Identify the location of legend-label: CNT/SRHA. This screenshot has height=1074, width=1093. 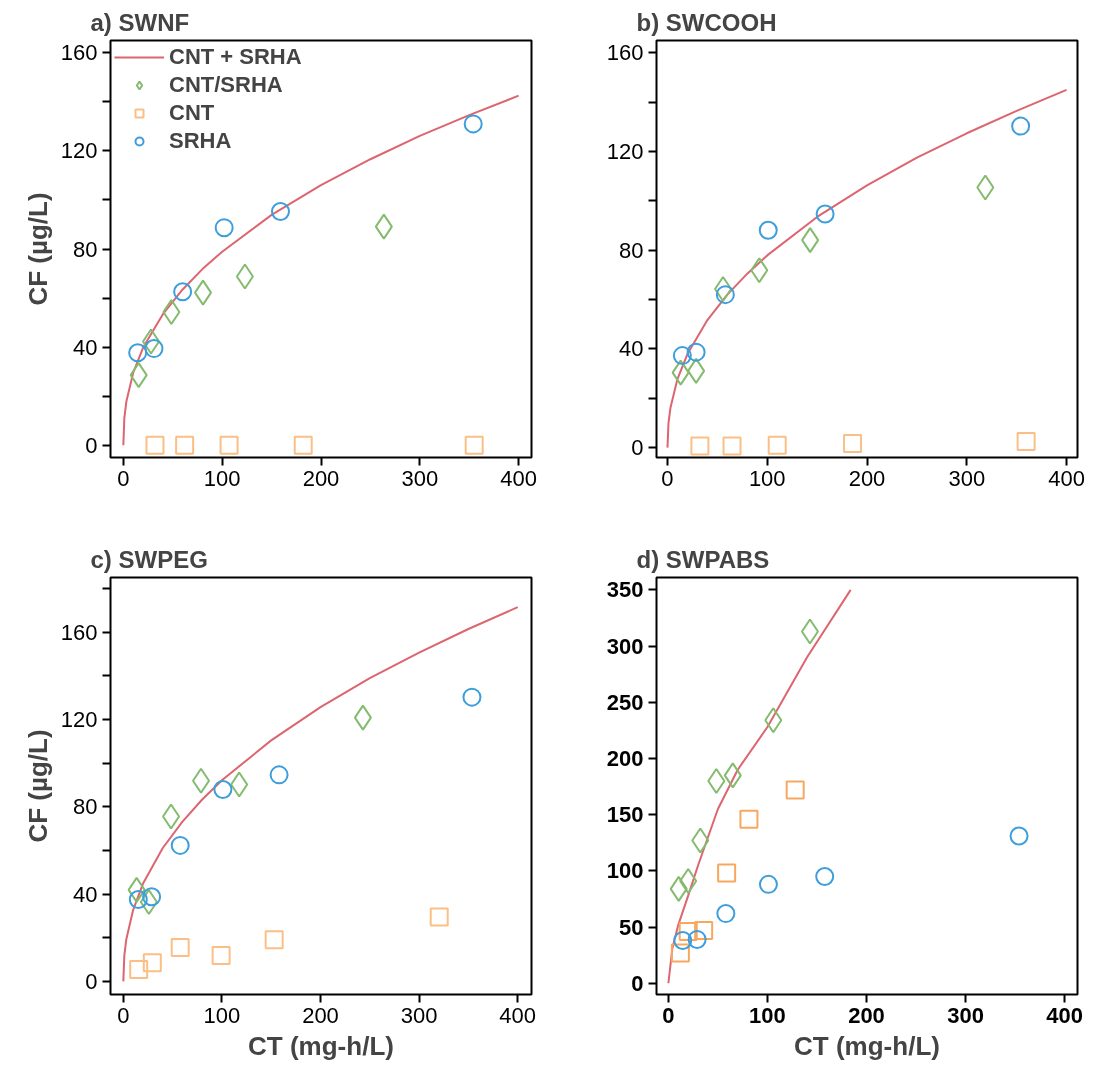
(226, 85).